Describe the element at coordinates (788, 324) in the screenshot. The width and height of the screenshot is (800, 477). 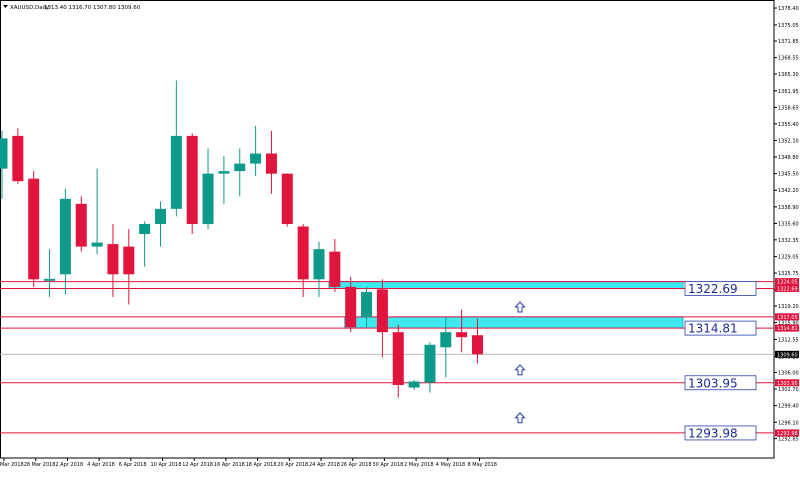
I see `y-tick-label: 1315.90` at that location.